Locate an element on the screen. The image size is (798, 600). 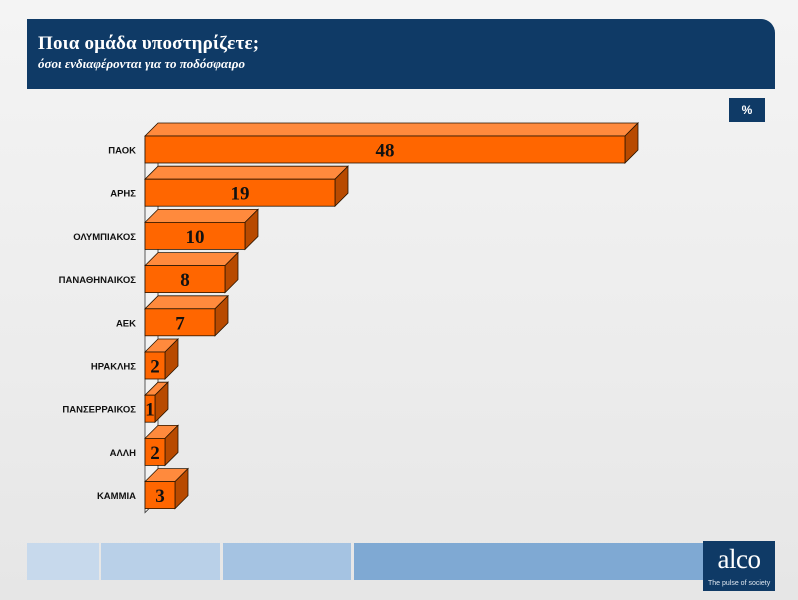
data-label: 1 is located at coordinates (150, 410).